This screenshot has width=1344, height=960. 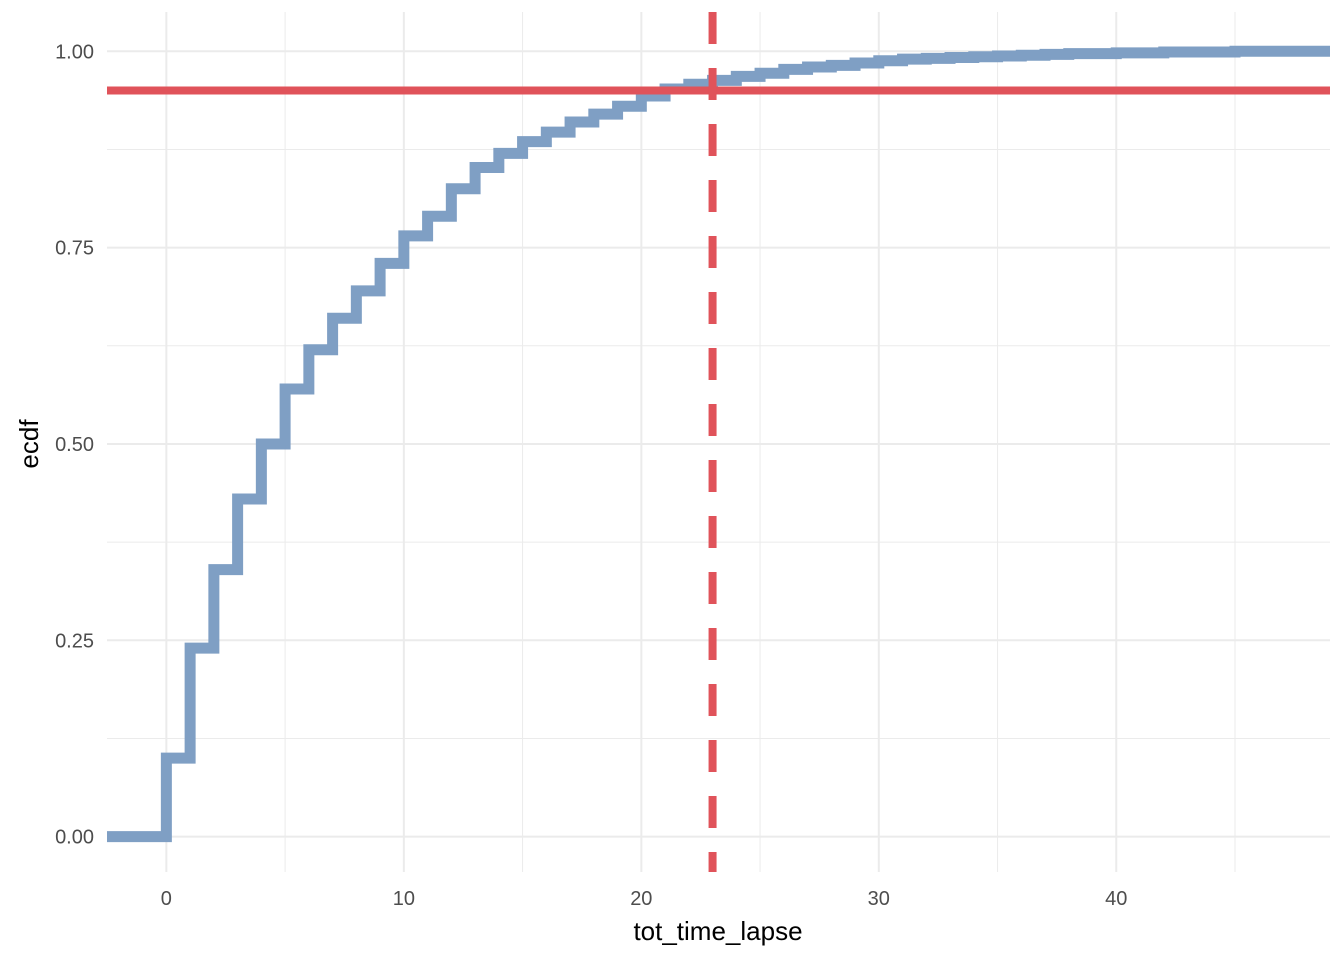 What do you see at coordinates (74, 838) in the screenshot?
I see `y-tick-label-0: 0.00` at bounding box center [74, 838].